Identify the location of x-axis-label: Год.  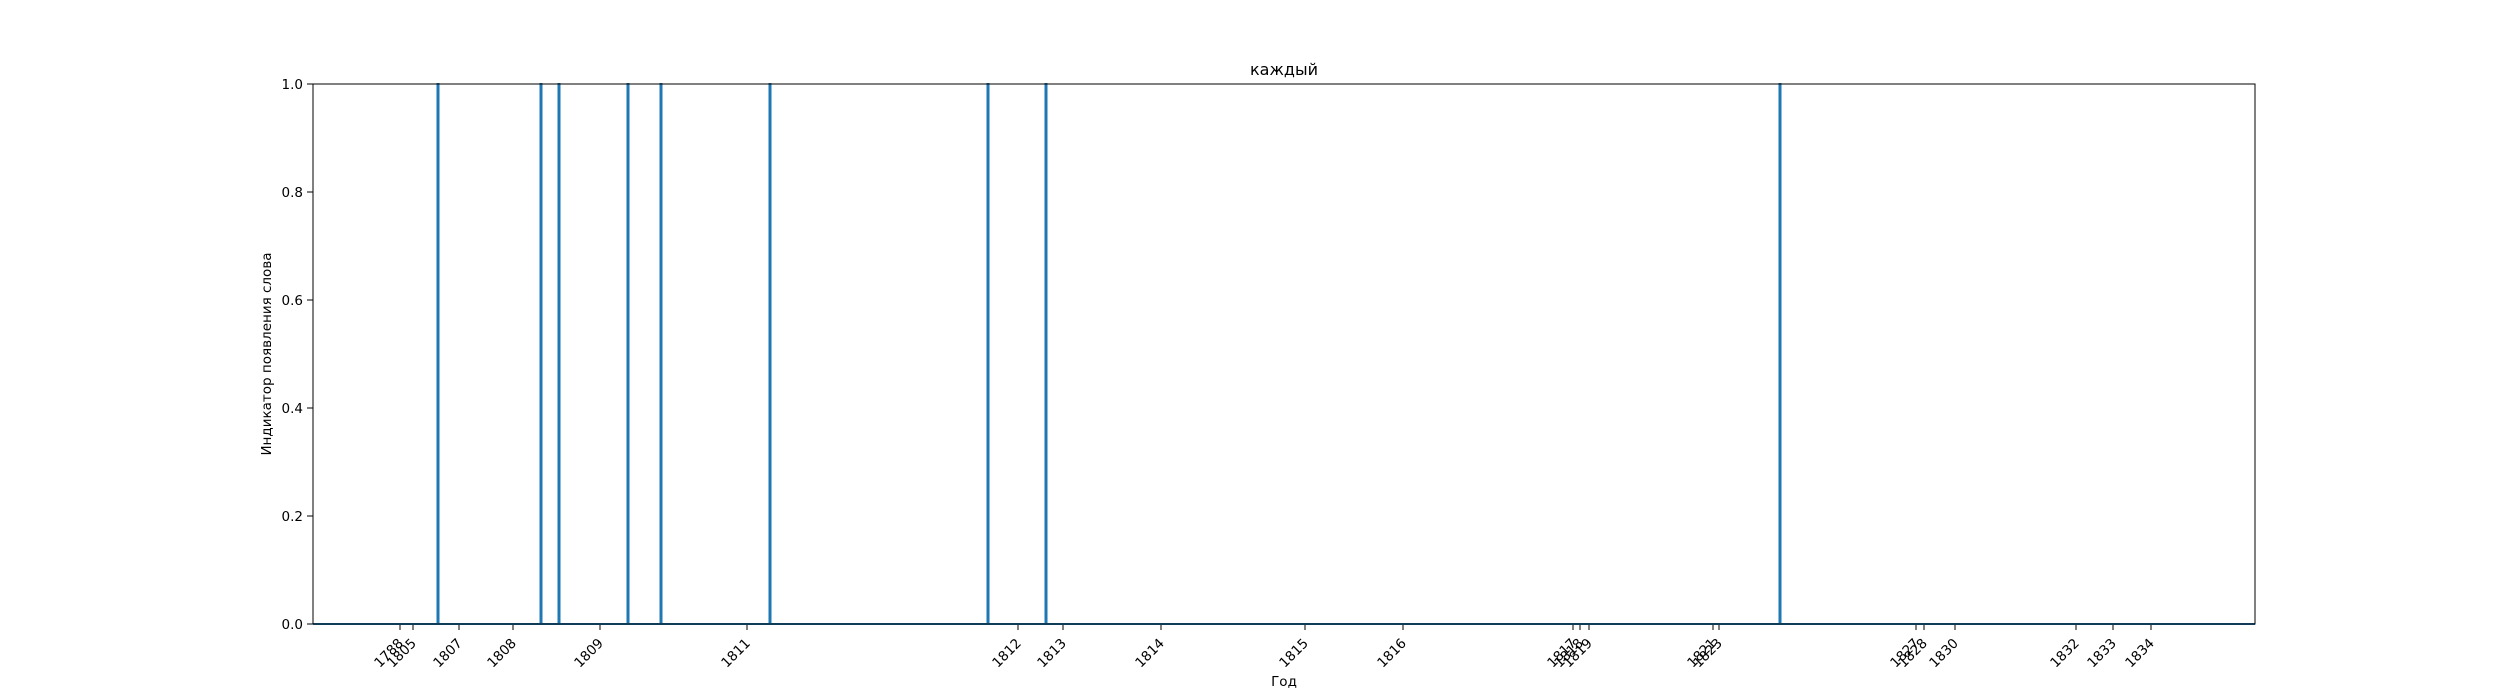
(1284, 682).